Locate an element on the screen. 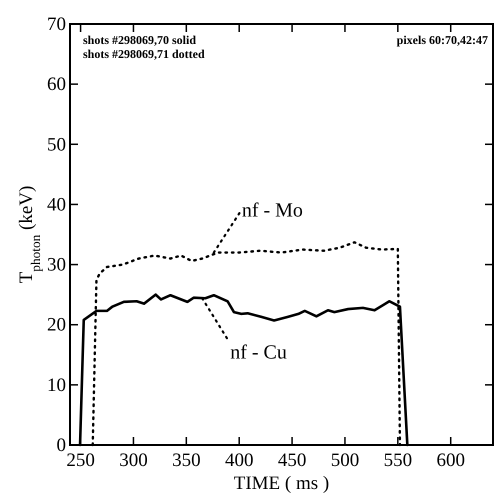  y-tick-label: 10 is located at coordinates (56, 385).